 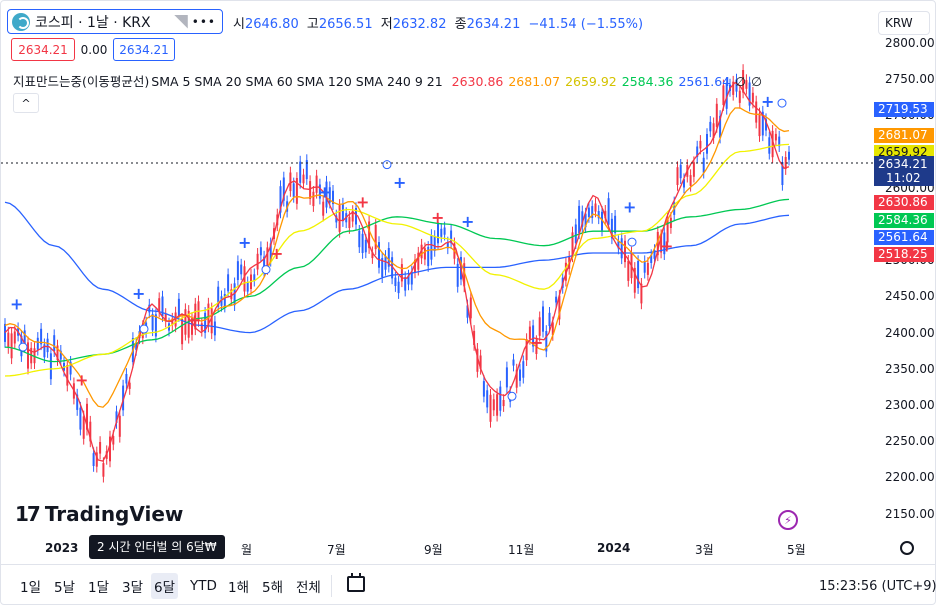 I want to click on sell-signal-marker: +, so click(x=666, y=246).